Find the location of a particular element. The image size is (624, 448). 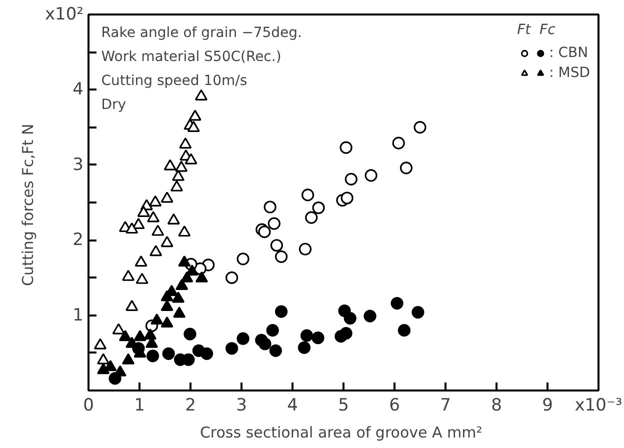

x-axis-title: Cross sectional area of groove A mm² is located at coordinates (341, 433).